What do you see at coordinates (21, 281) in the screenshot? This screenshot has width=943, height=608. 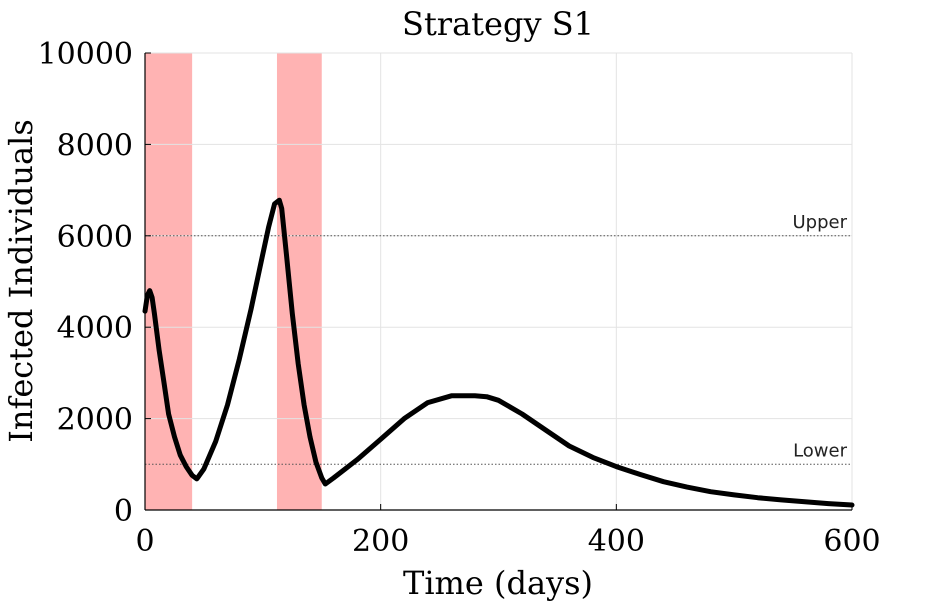 I see `y-axis-label: Infected Individuals` at bounding box center [21, 281].